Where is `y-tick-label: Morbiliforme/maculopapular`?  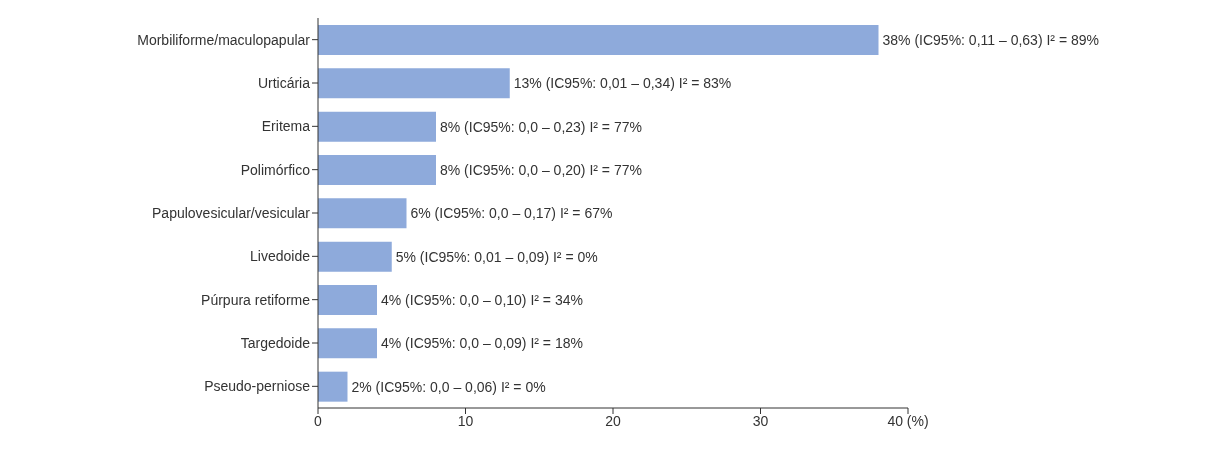
y-tick-label: Morbiliforme/maculopapular is located at coordinates (224, 39).